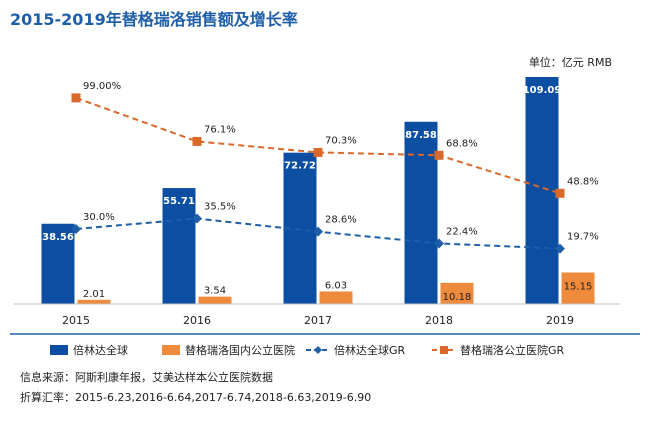 This screenshot has width=663, height=422. What do you see at coordinates (300, 166) in the screenshot?
I see `bar-label-global: 72.72` at bounding box center [300, 166].